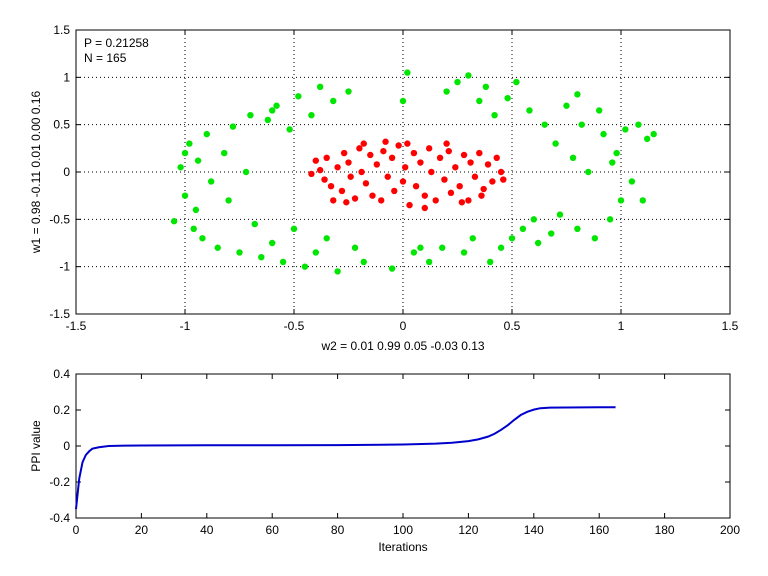 The height and width of the screenshot is (576, 768). What do you see at coordinates (403, 530) in the screenshot?
I see `x-tick-label: 100` at bounding box center [403, 530].